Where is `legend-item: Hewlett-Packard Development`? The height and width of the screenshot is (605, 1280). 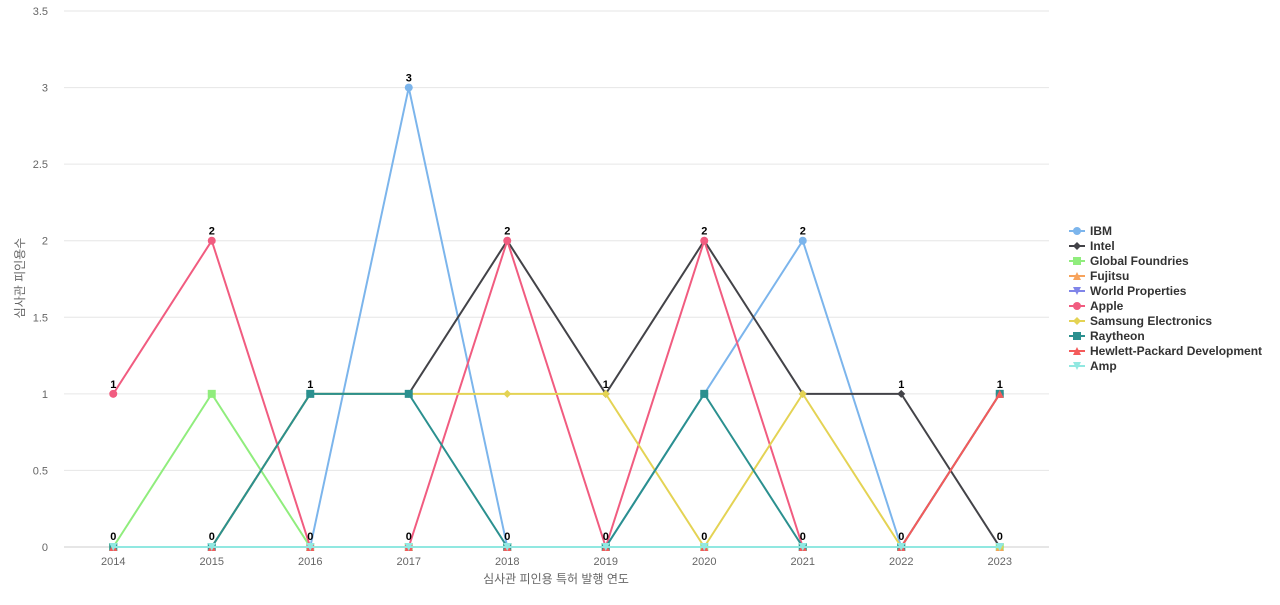
legend-item: Hewlett-Packard Development is located at coordinates (1165, 351).